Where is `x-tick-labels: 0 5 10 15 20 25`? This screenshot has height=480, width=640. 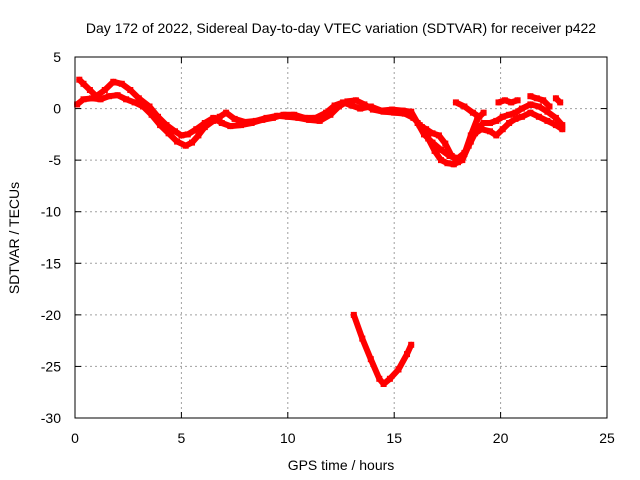 x-tick-labels: 0 5 10 15 20 25 is located at coordinates (343, 438).